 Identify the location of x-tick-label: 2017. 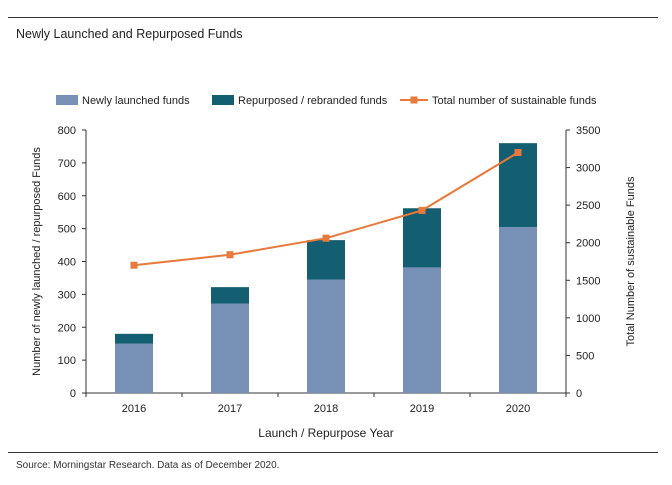
(230, 409).